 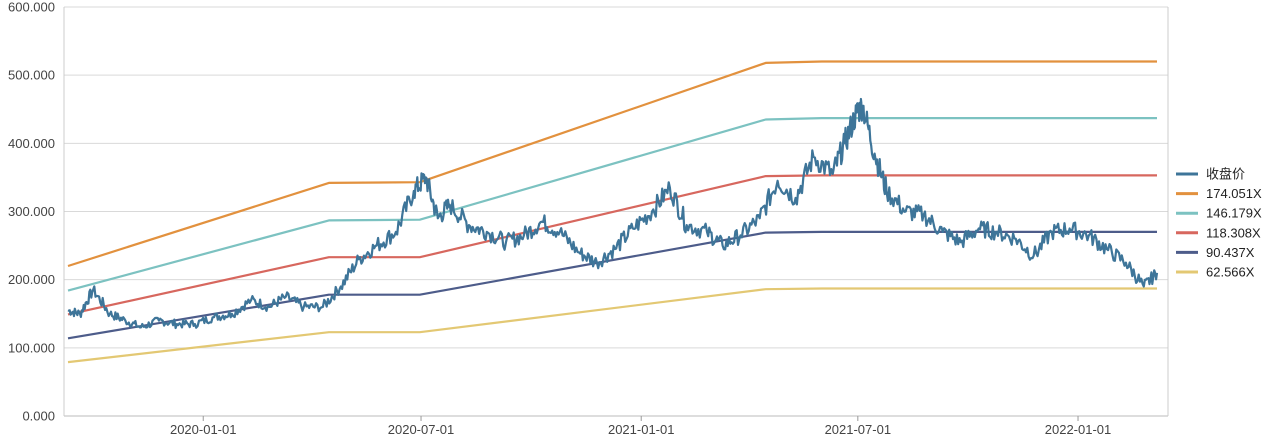 I want to click on y-tick-label: 200.000, so click(x=31, y=279).